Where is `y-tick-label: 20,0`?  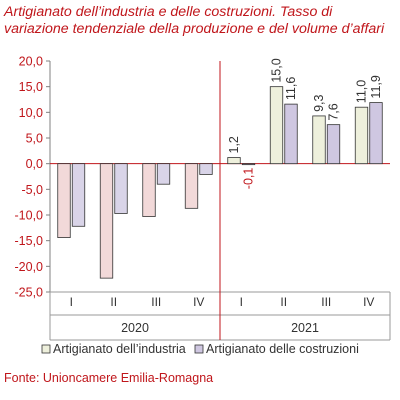 y-tick-label: 20,0 is located at coordinates (31, 62).